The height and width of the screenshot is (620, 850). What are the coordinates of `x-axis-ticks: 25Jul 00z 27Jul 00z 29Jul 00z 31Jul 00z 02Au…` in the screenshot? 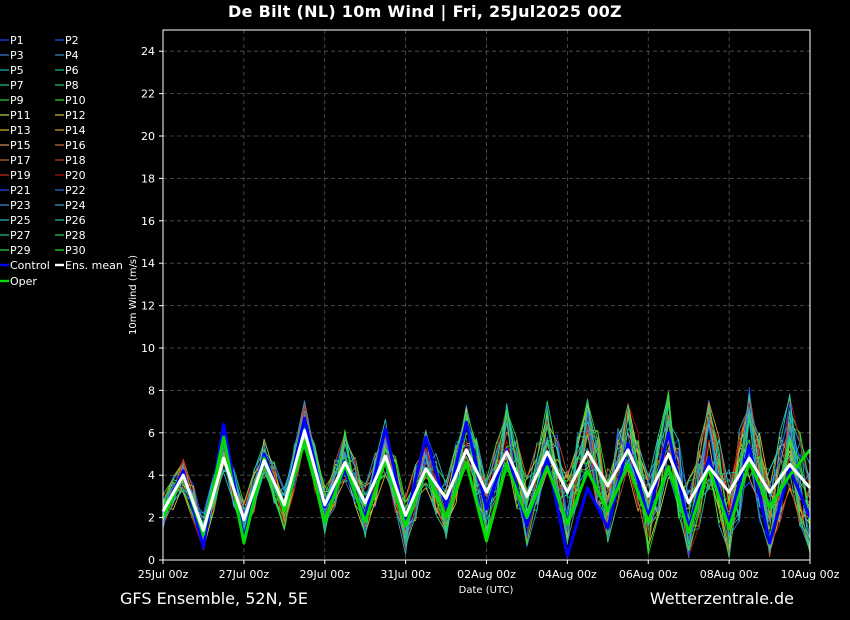 It's located at (489, 570).